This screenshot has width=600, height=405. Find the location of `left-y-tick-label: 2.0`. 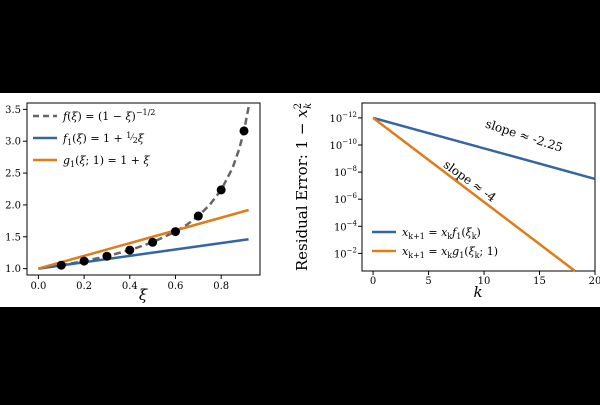

left-y-tick-label: 2.0 is located at coordinates (13, 205).